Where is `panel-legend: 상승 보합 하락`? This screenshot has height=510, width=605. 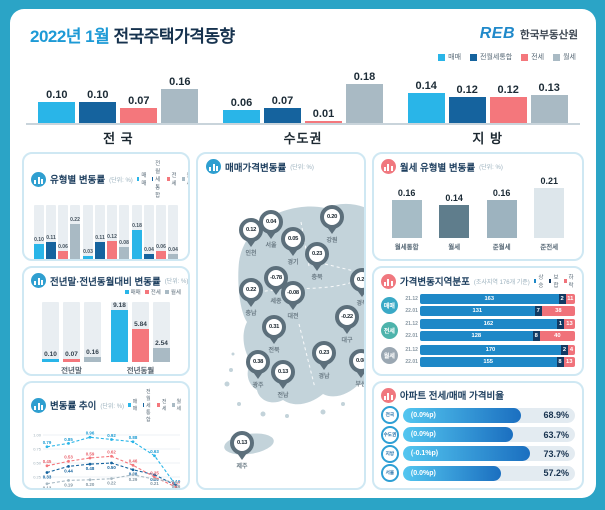
panel-legend: 상승 보합 하락 is located at coordinates (554, 281).